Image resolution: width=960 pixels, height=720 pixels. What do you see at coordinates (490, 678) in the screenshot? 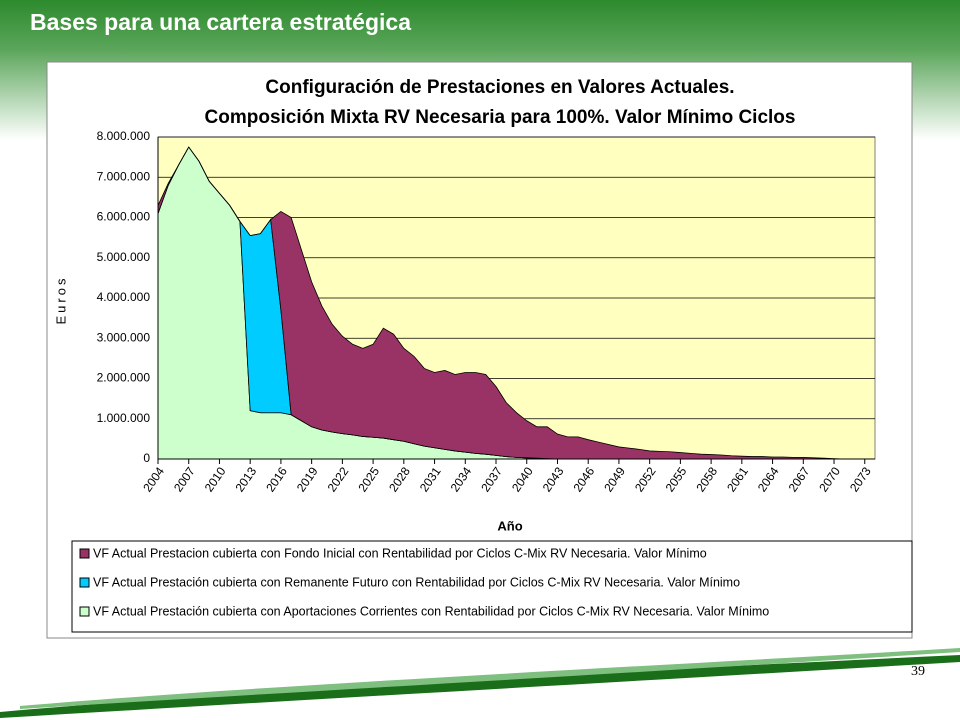
I see `swoosh-light` at bounding box center [490, 678].